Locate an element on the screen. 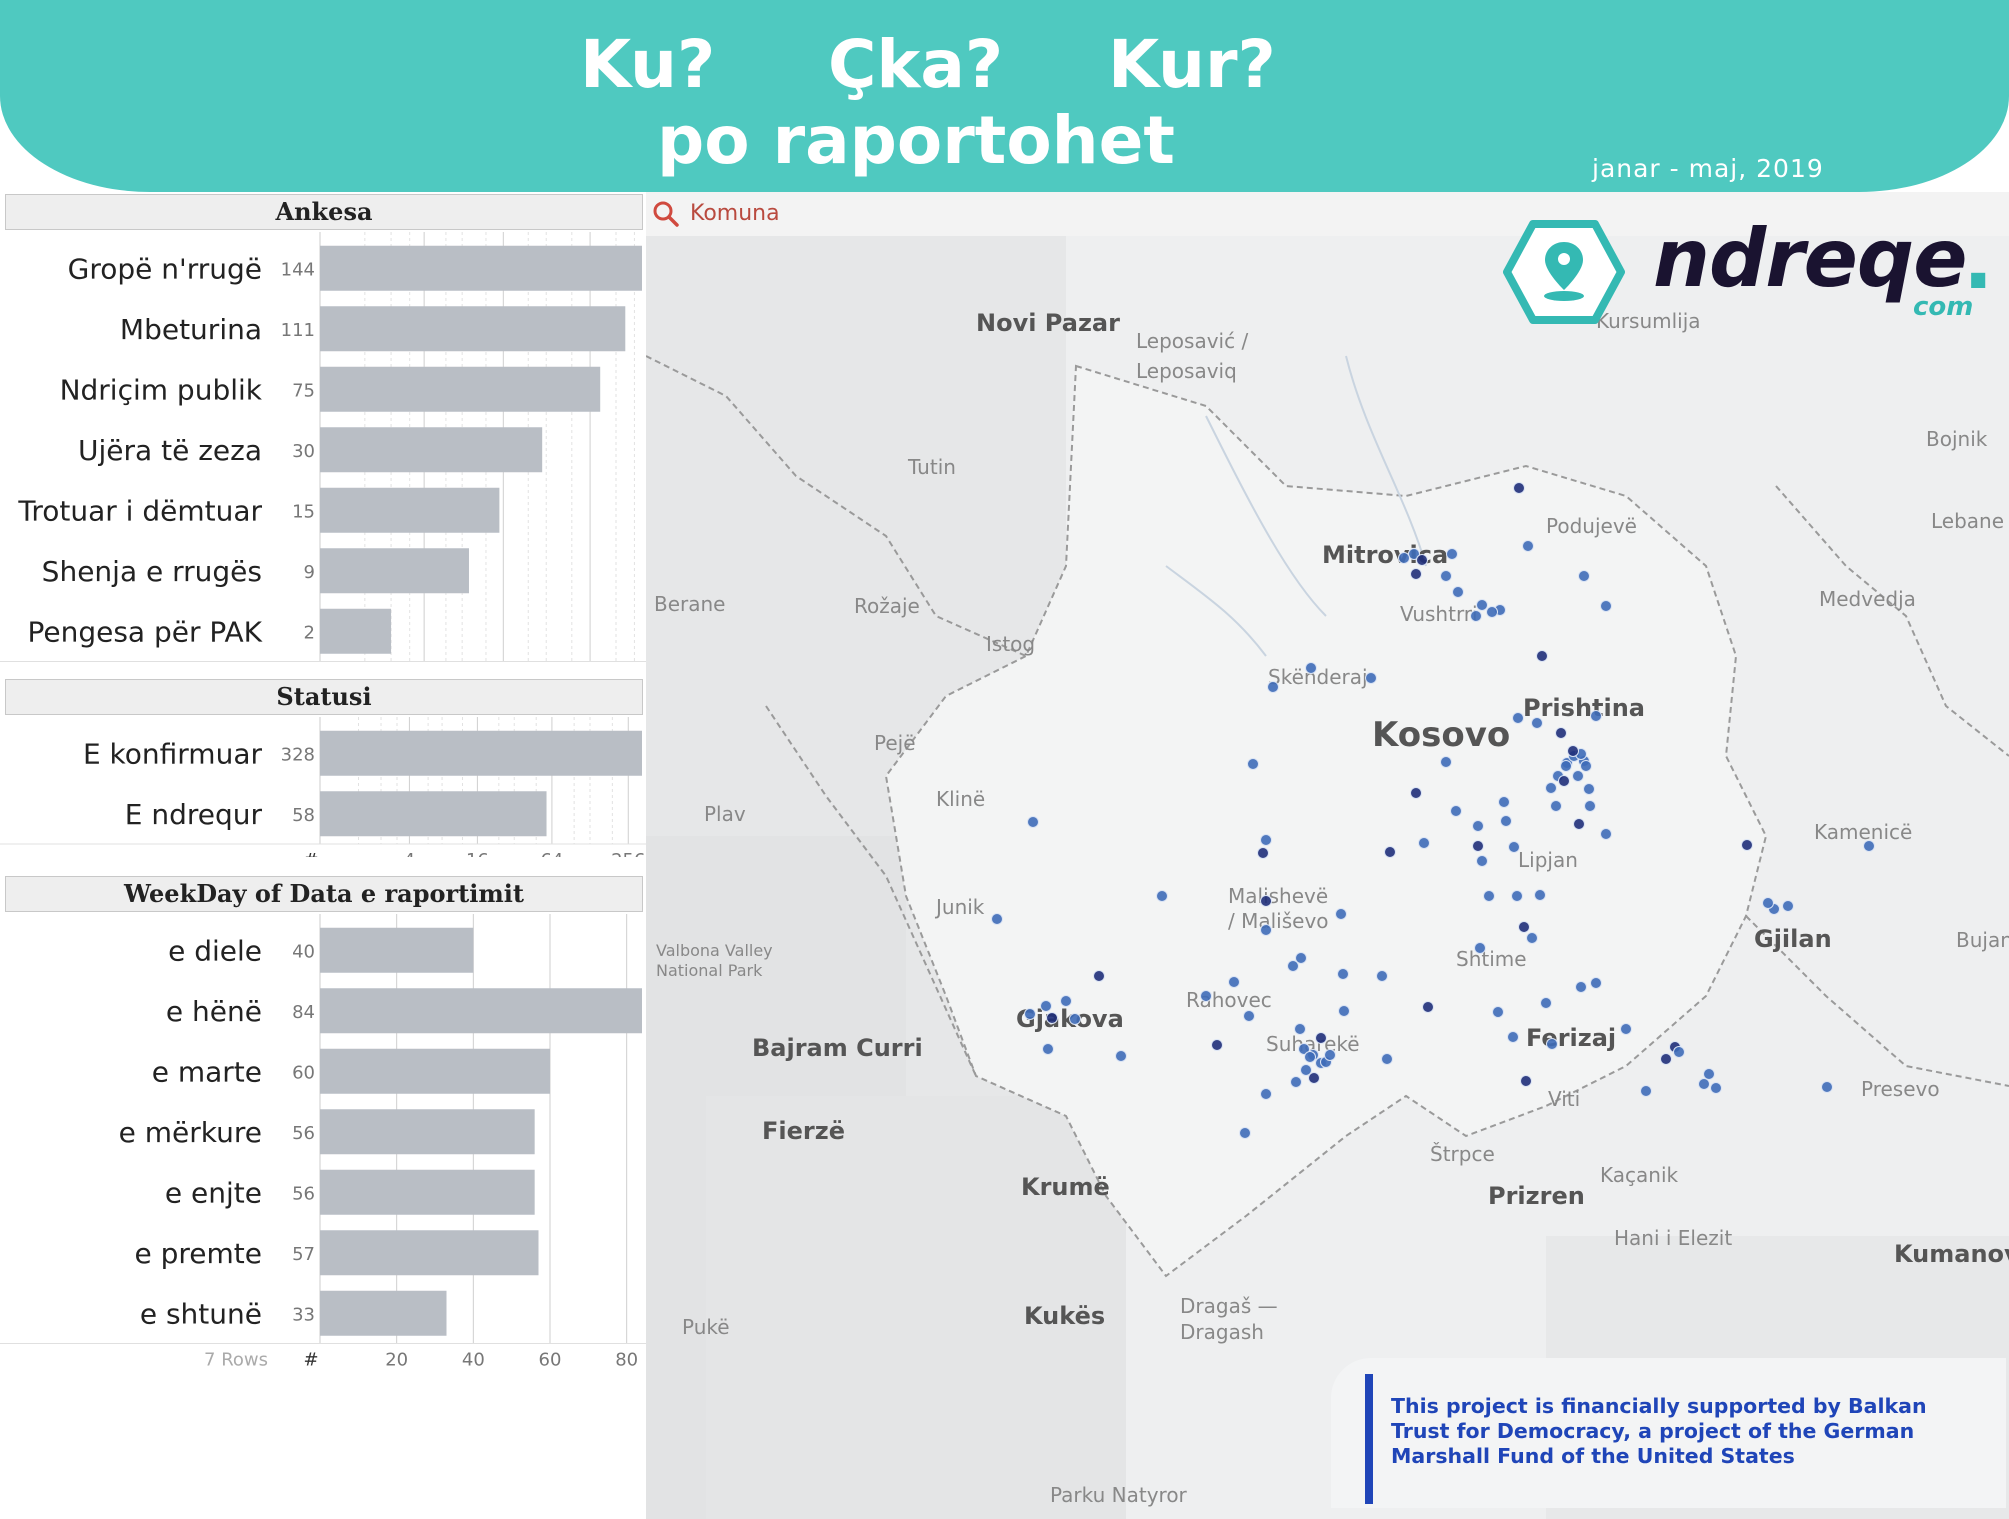 The height and width of the screenshot is (1519, 2009). search-icon is located at coordinates (666, 214).